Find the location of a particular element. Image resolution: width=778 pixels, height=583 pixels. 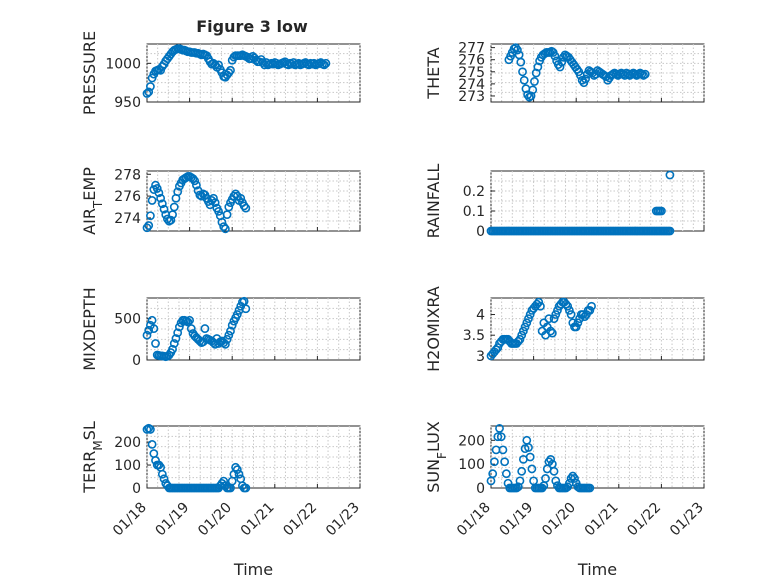

subplot-5: 0 500 MIXDEPTH is located at coordinates (220, 329).